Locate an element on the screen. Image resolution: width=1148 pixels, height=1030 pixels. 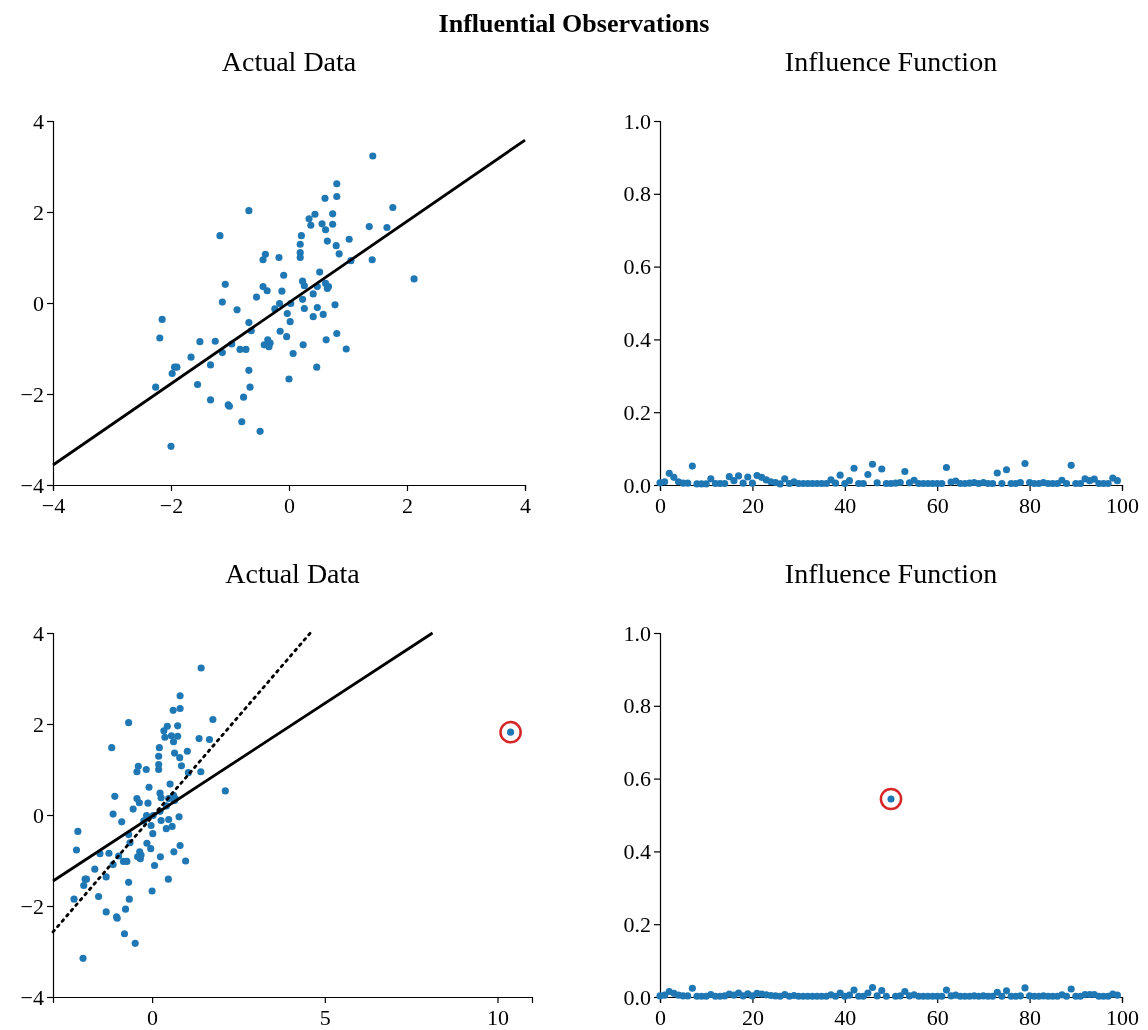
x-tick-label: 4 is located at coordinates (525, 505).